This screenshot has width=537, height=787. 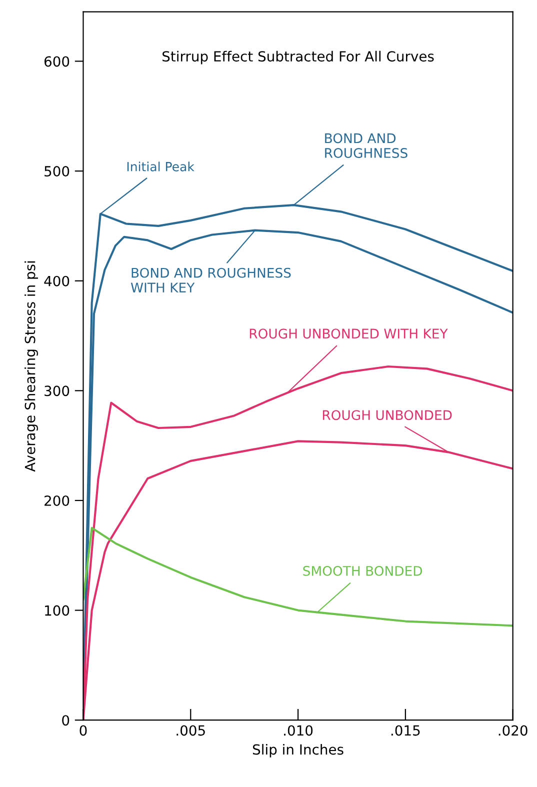 What do you see at coordinates (298, 57) in the screenshot?
I see `annotation: Stirrup Effect Subtracted For All Curves` at bounding box center [298, 57].